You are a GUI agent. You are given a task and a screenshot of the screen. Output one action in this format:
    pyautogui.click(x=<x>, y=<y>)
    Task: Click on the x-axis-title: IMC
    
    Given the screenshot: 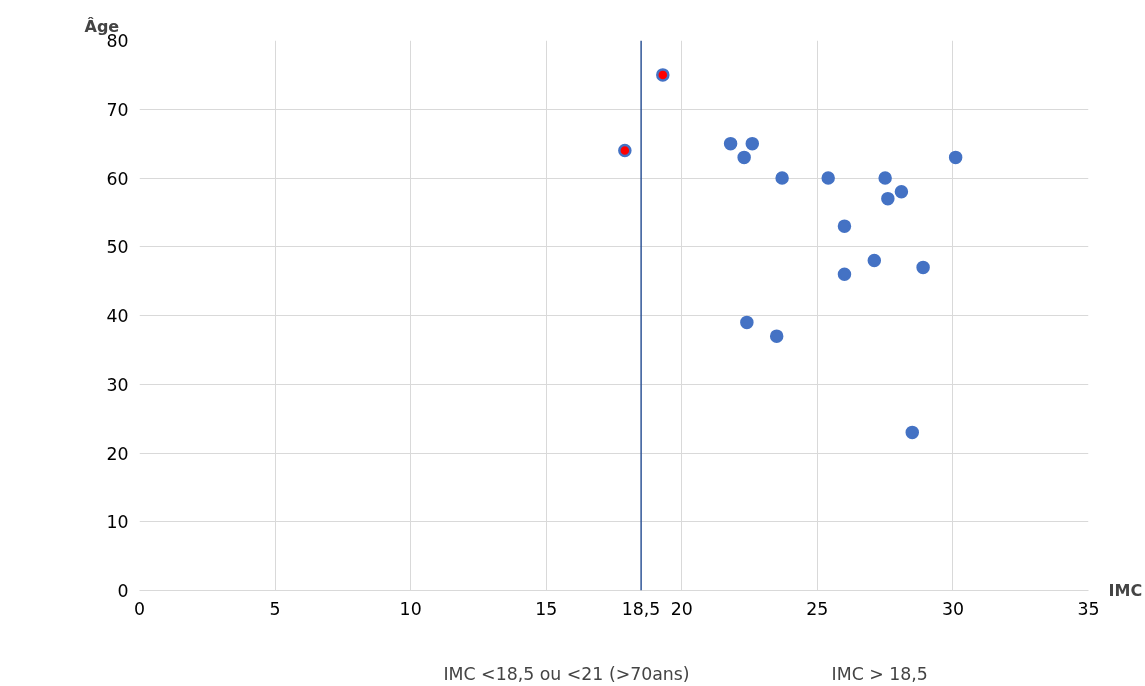 What is the action you would take?
    pyautogui.click(x=1125, y=590)
    